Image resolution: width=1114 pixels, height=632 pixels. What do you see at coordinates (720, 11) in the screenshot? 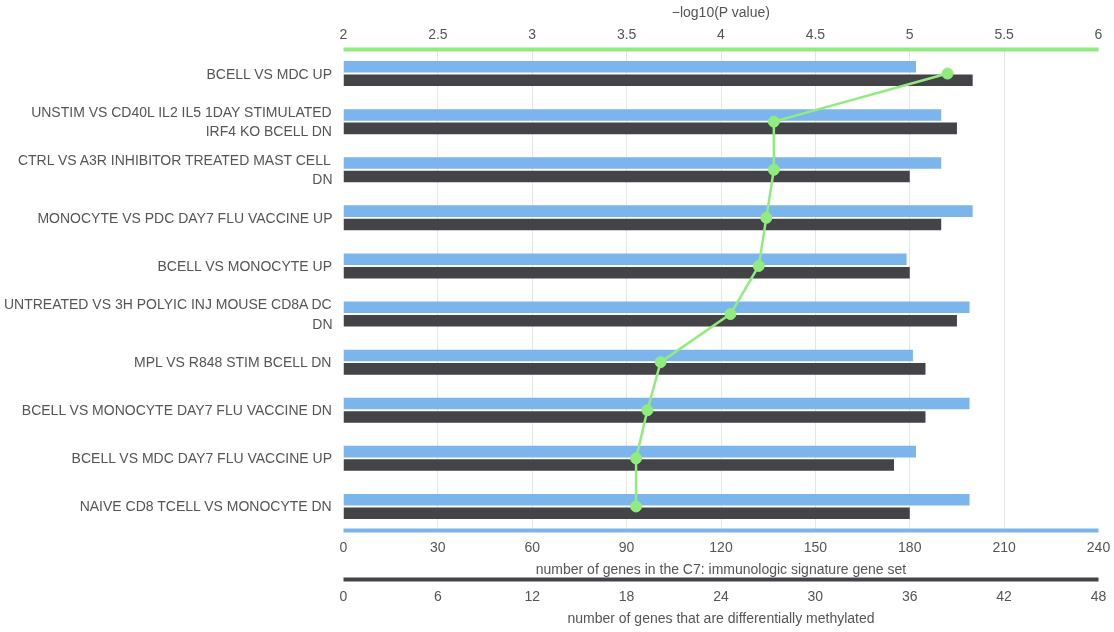
I see `x2-axis-title: −log10(P value)` at bounding box center [720, 11].